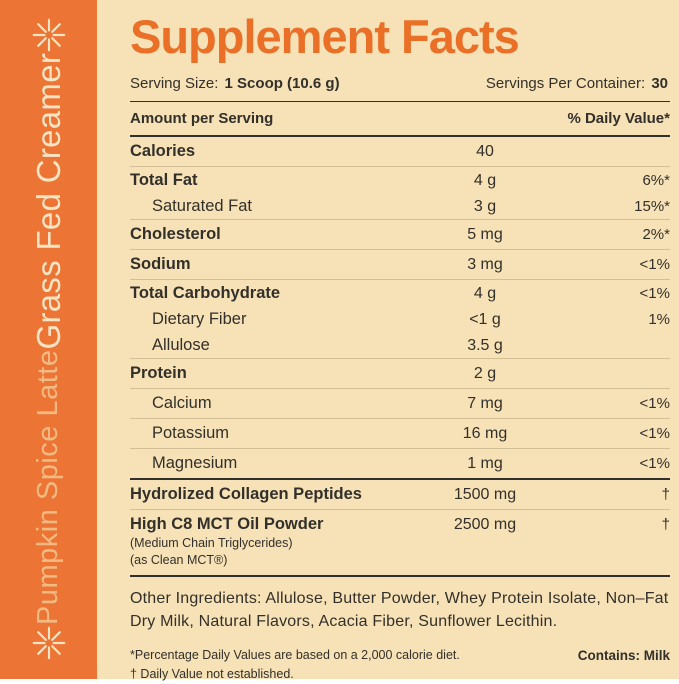  Describe the element at coordinates (212, 674) in the screenshot. I see `footnote-daily-value-not-established: † Daily Value not established.` at that location.